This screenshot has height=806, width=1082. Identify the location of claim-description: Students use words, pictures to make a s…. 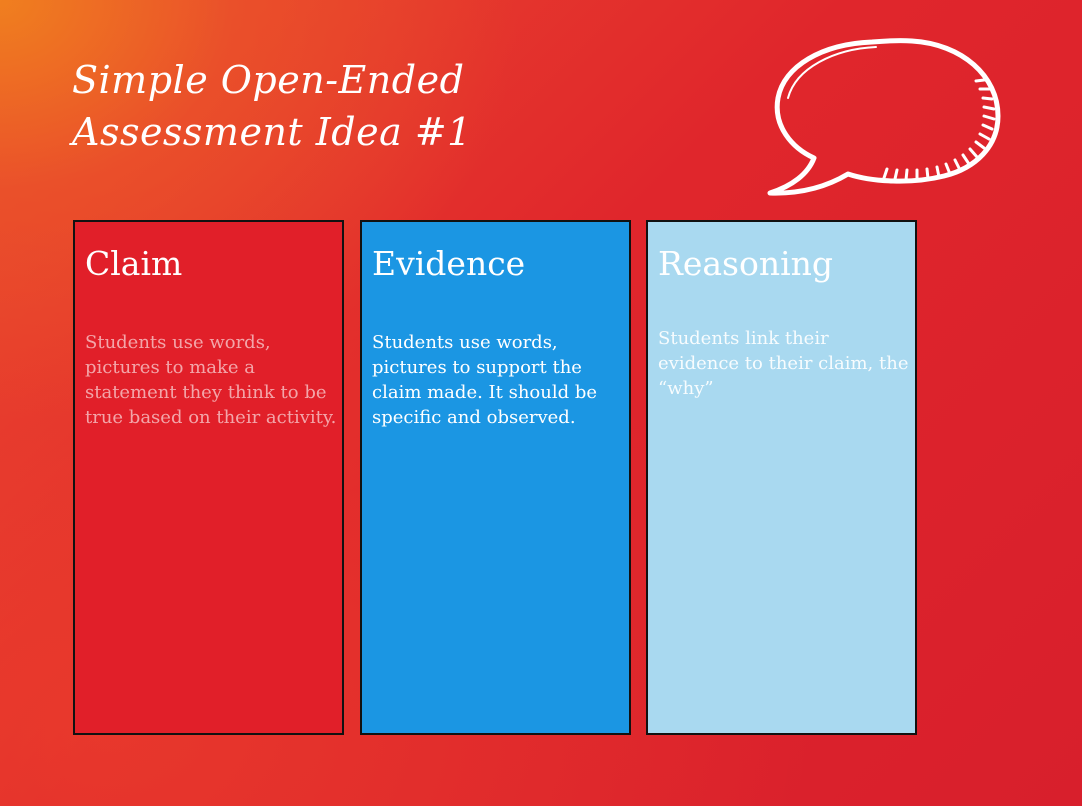
(211, 380).